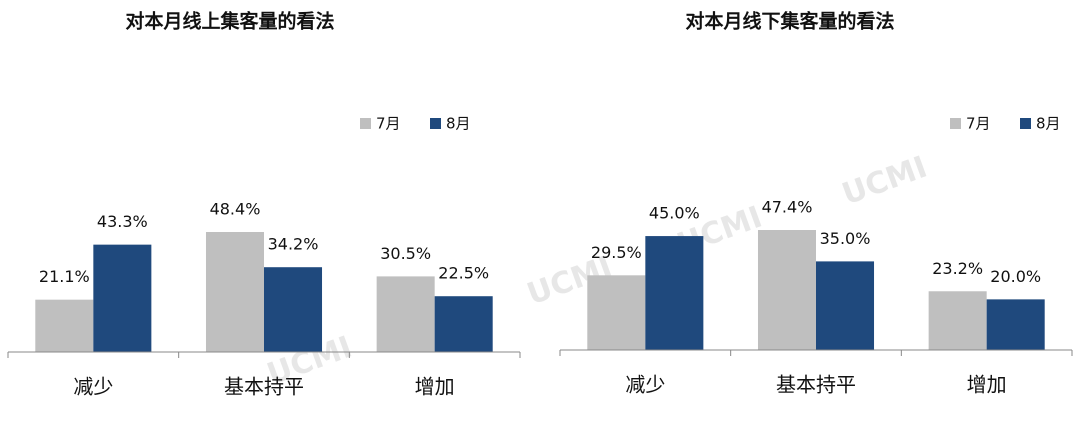 The image size is (1080, 431). I want to click on chart-title: 对本月线下集客量的看法, so click(789, 21).